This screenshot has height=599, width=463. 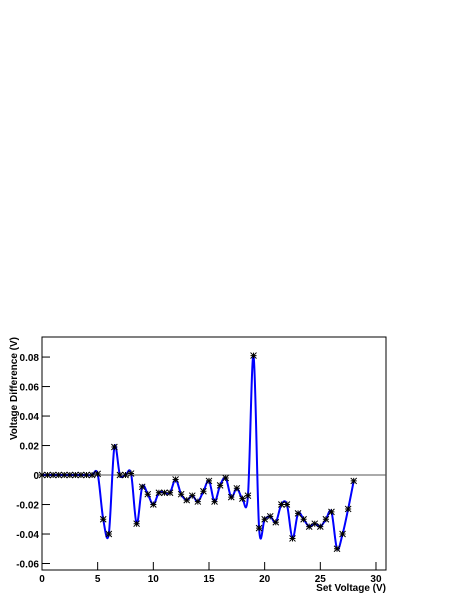 I want to click on x-tick-label: 5, so click(x=98, y=579).